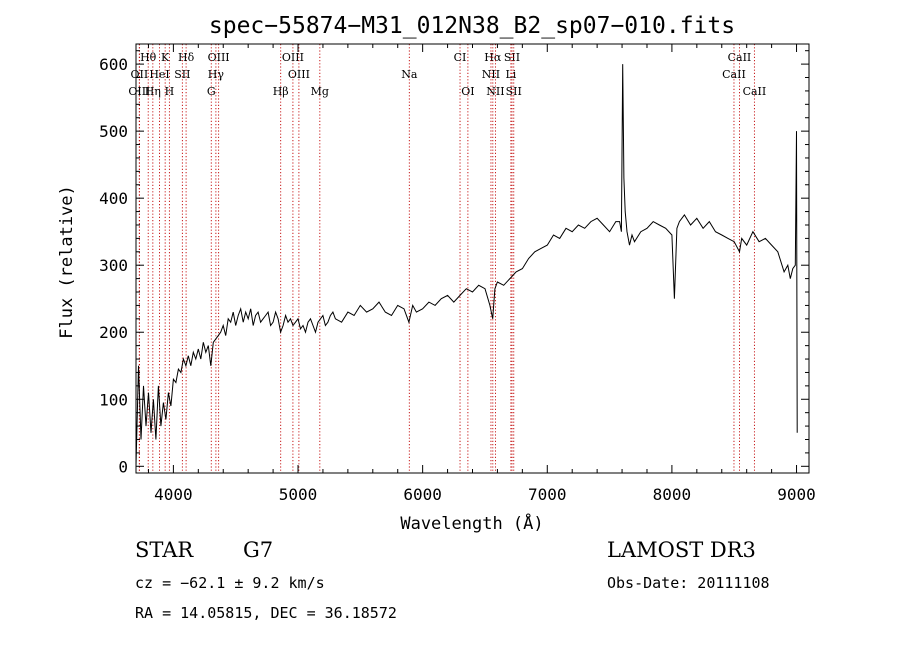 Image resolution: width=900 pixels, height=649 pixels. I want to click on observation-date: Obs-Date: 20111108, so click(688, 583).